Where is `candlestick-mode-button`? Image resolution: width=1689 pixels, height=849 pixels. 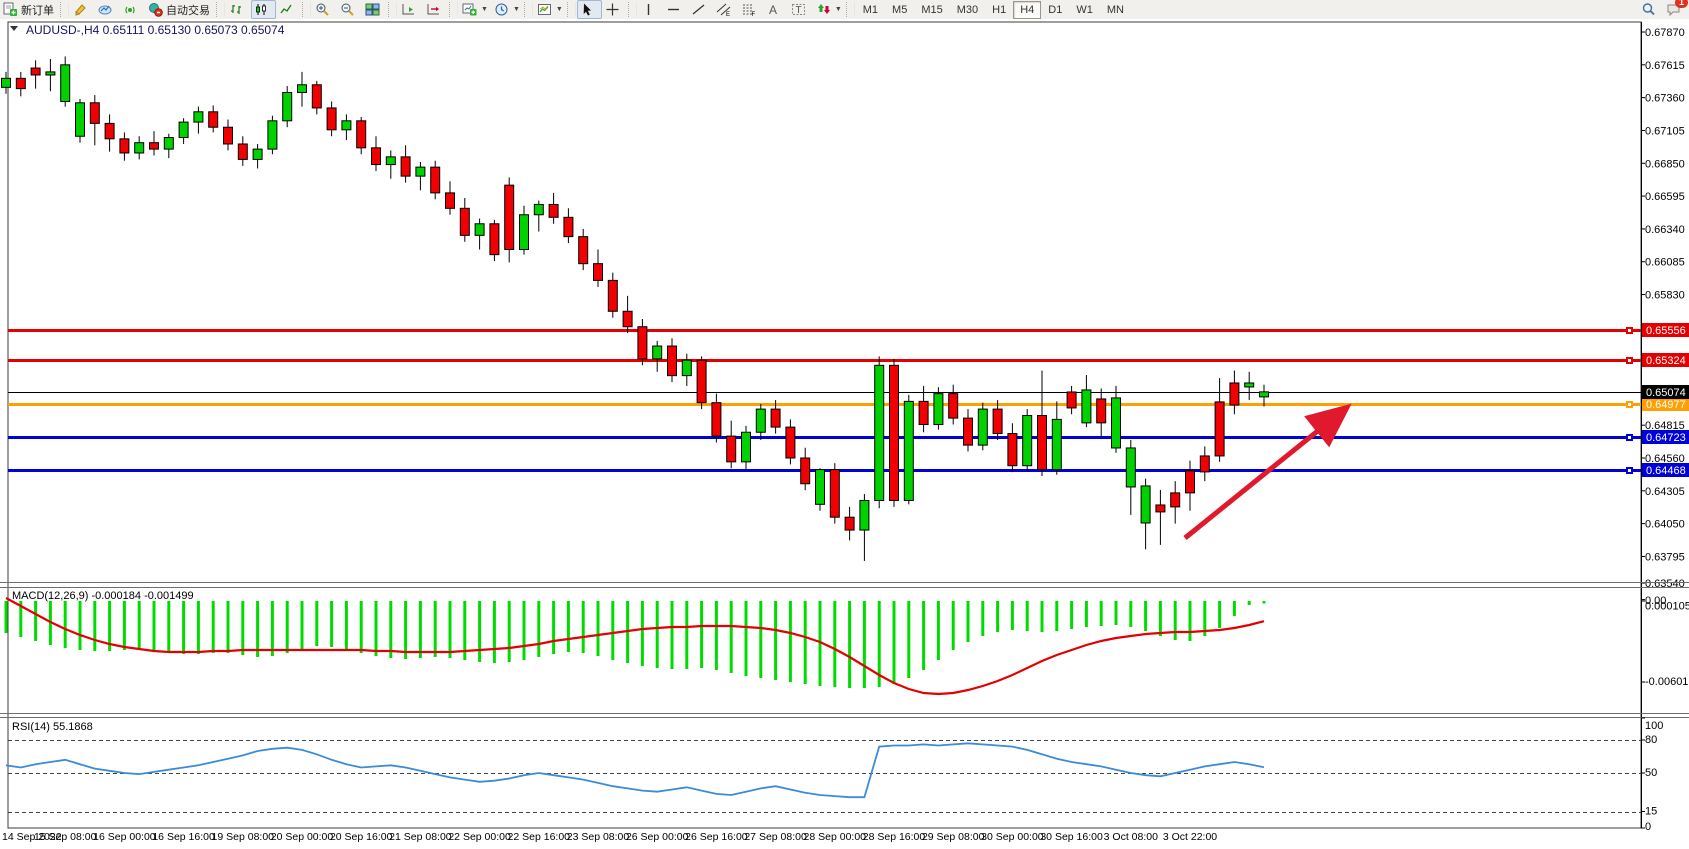 candlestick-mode-button is located at coordinates (263, 9).